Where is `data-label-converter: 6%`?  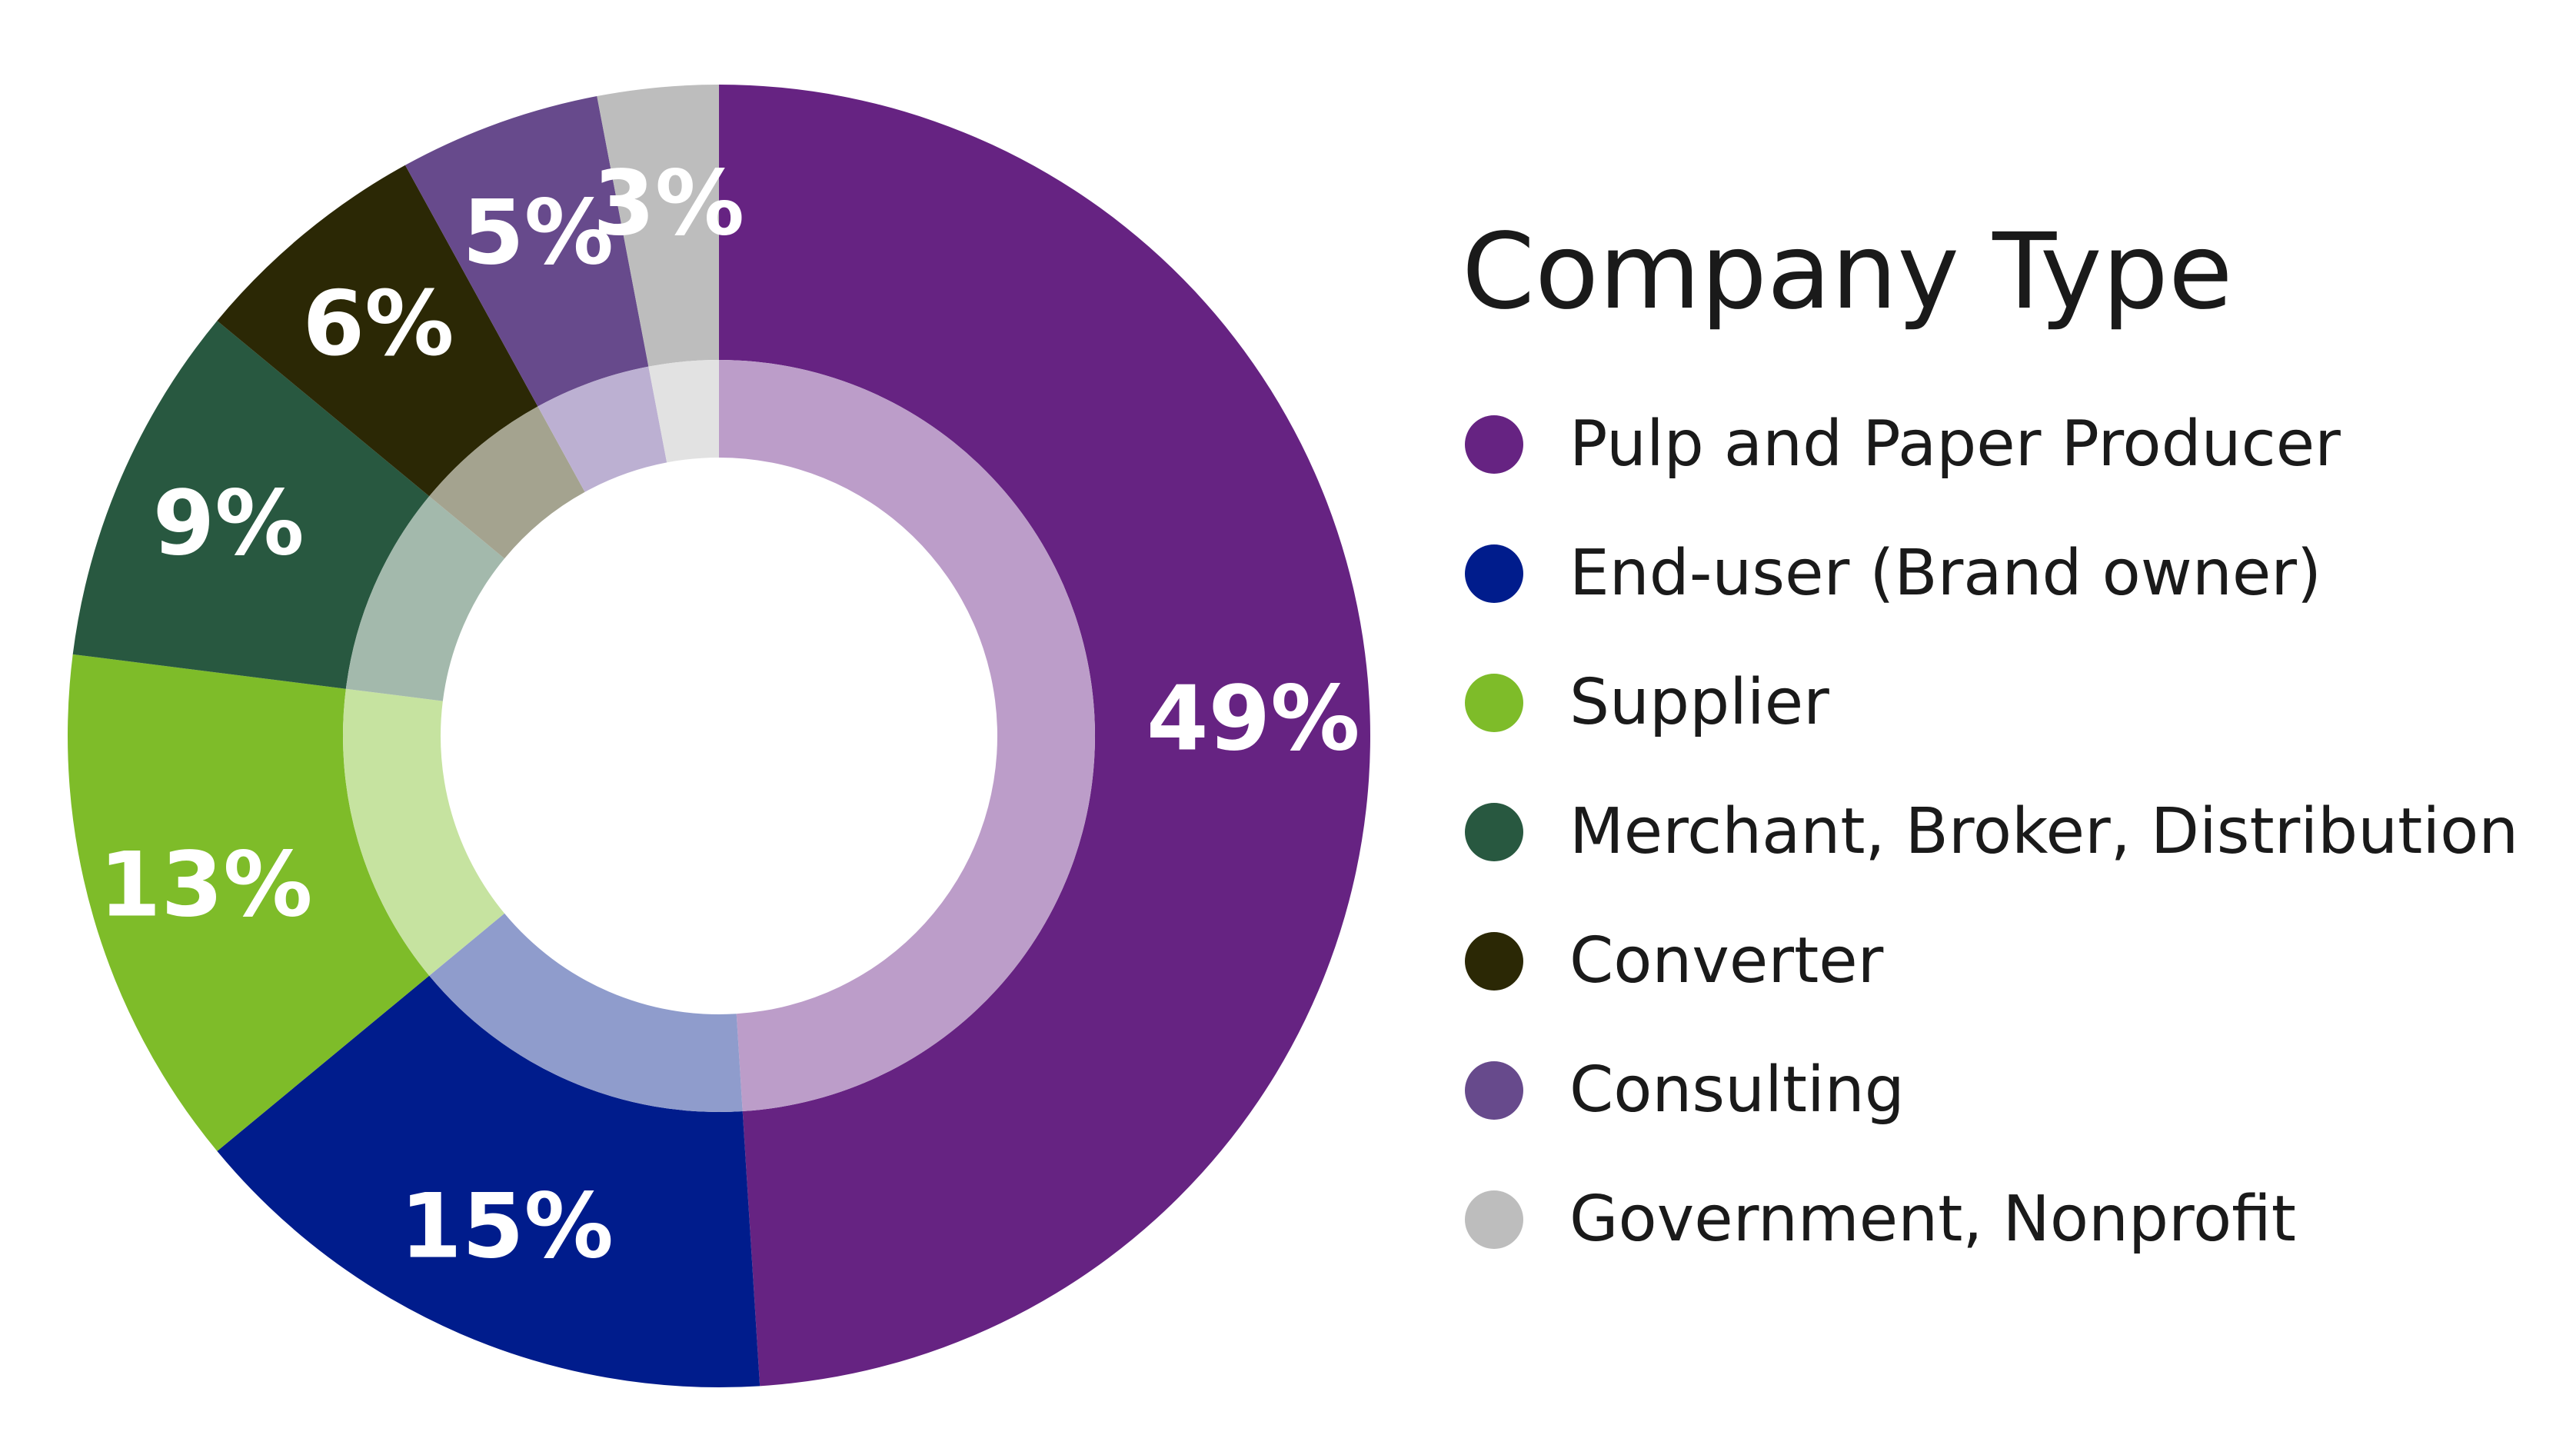
data-label-converter: 6% is located at coordinates (378, 324).